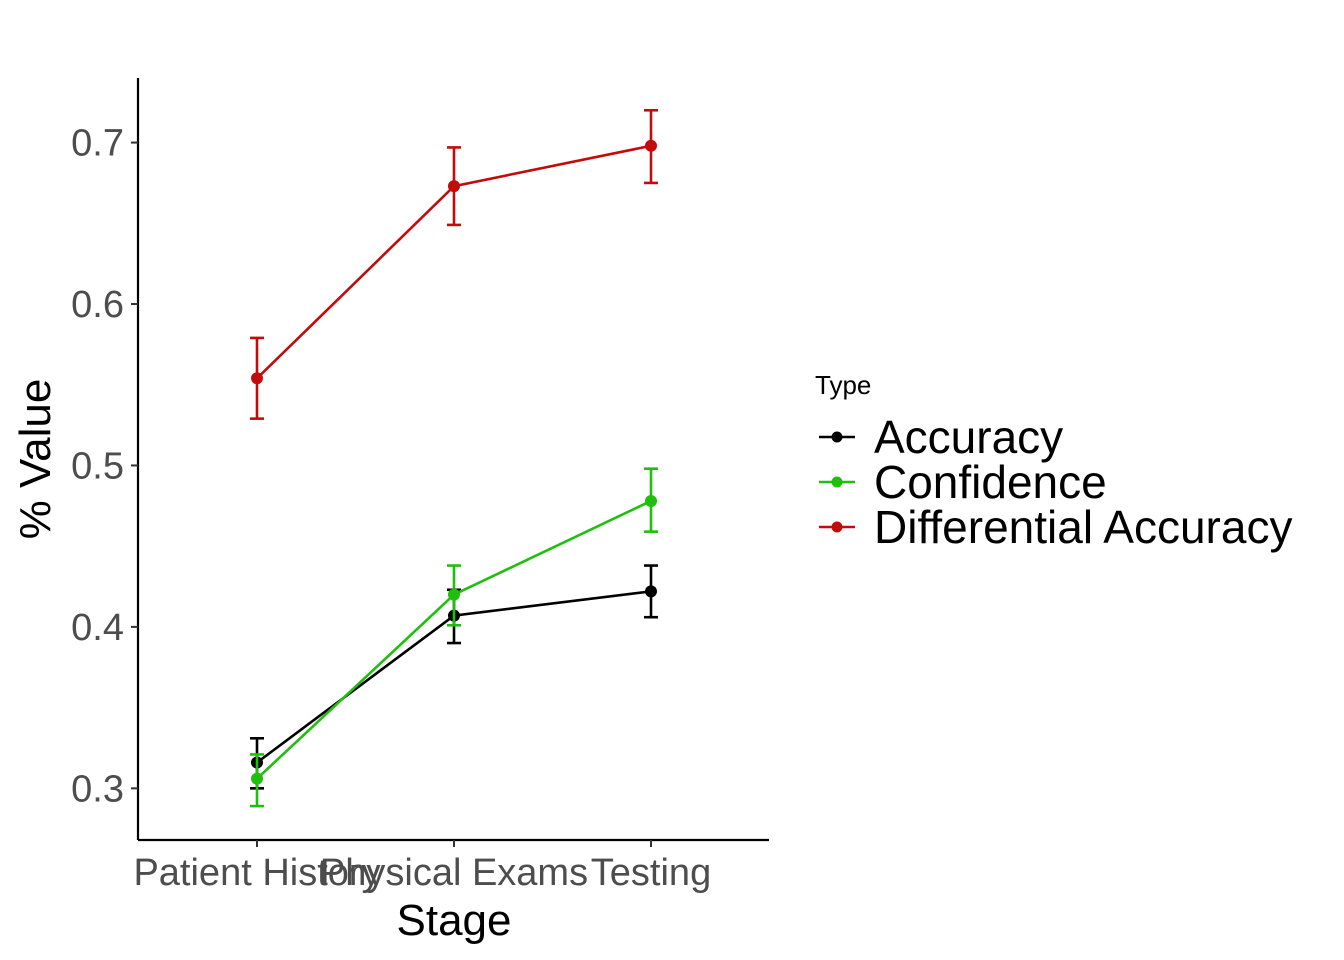 The image size is (1344, 960). I want to click on y-tick-label: 0.3, so click(97, 789).